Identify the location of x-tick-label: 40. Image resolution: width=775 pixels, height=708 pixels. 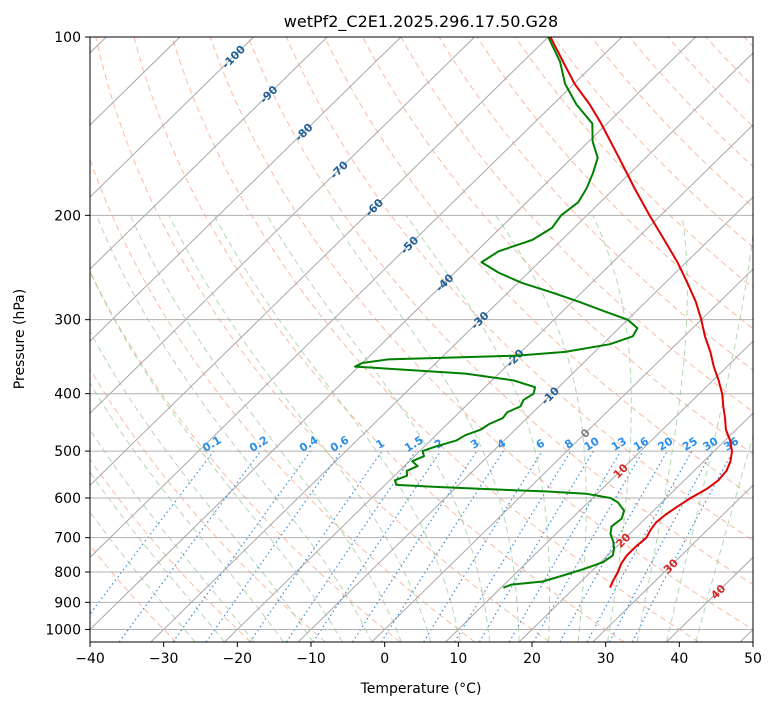
(679, 659).